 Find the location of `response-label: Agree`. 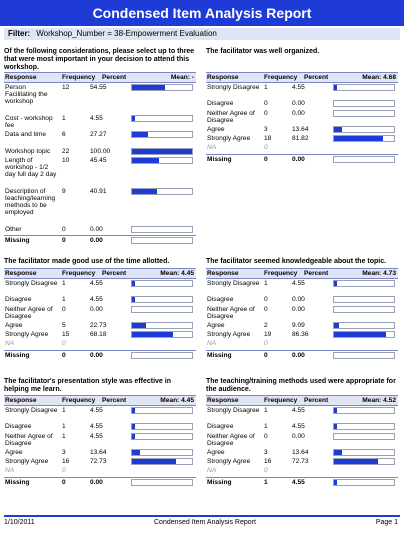

response-label: Agree is located at coordinates (14, 325).